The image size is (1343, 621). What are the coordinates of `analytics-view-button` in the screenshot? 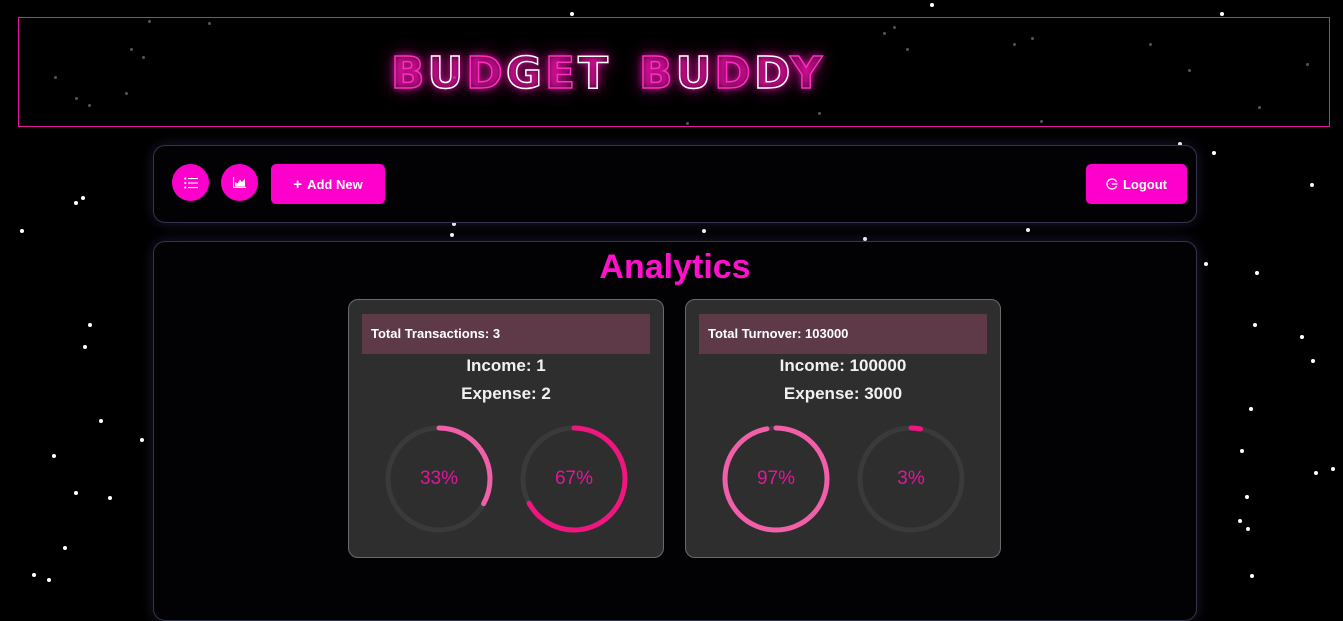 It's located at (239, 182).